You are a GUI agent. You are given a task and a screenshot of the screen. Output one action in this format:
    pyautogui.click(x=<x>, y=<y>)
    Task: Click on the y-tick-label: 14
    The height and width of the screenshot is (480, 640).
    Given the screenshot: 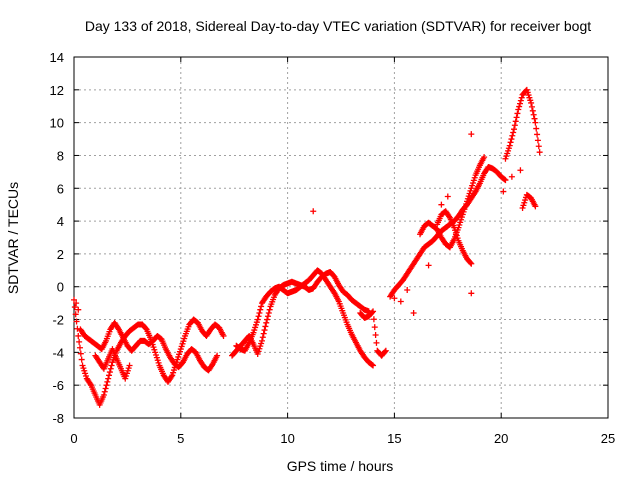 What is the action you would take?
    pyautogui.click(x=57, y=57)
    